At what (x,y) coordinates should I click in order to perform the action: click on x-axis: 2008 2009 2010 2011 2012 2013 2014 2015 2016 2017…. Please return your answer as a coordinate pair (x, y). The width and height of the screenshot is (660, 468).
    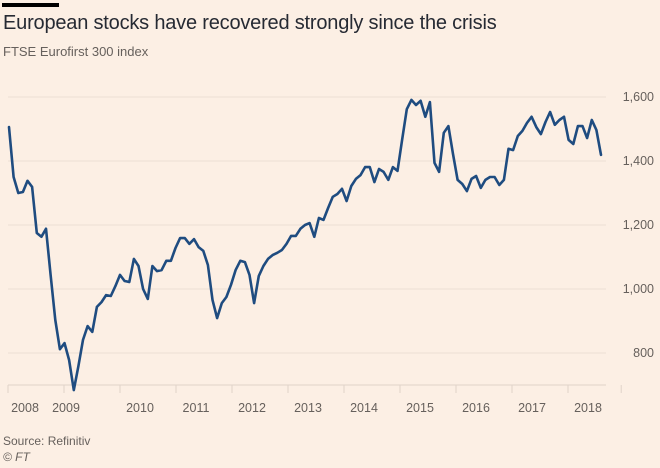
    Looking at the image, I should click on (314, 399).